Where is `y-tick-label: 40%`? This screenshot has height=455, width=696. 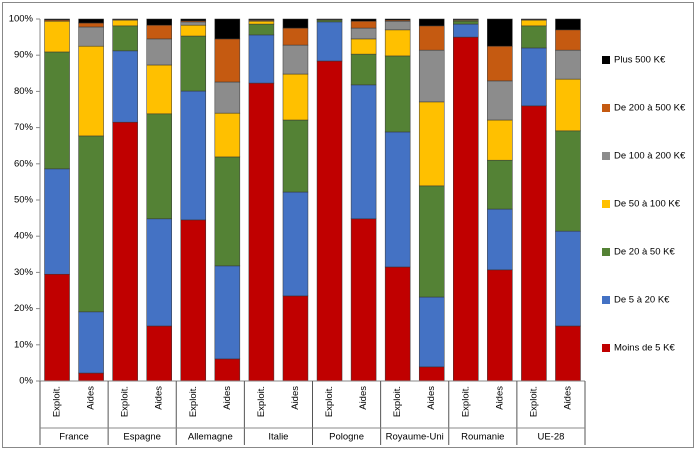
y-tick-label: 40% is located at coordinates (24, 236).